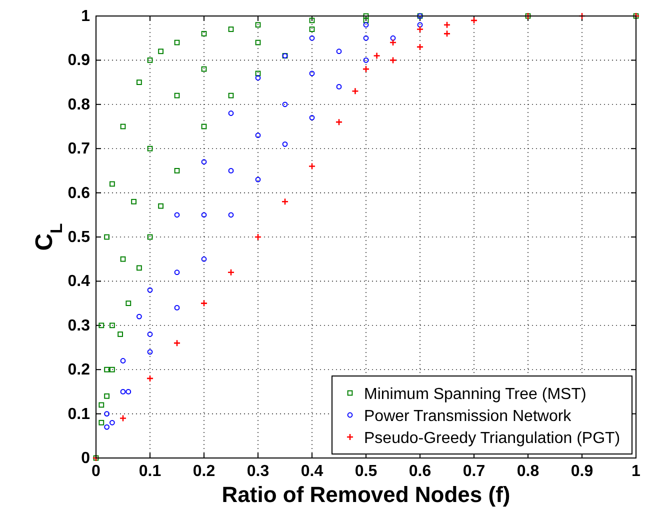 The height and width of the screenshot is (516, 654). What do you see at coordinates (492, 438) in the screenshot?
I see `legend-label: Pseudo-Greedy Triangulation (PGT)` at bounding box center [492, 438].